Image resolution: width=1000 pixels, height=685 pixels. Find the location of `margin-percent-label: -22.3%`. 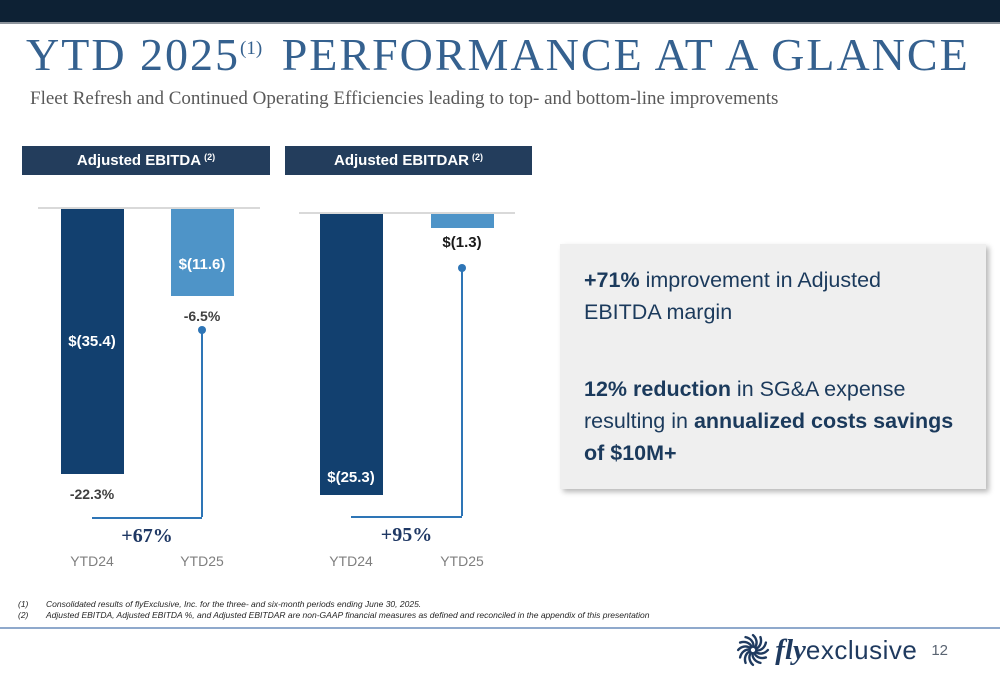

margin-percent-label: -22.3% is located at coordinates (92, 494).